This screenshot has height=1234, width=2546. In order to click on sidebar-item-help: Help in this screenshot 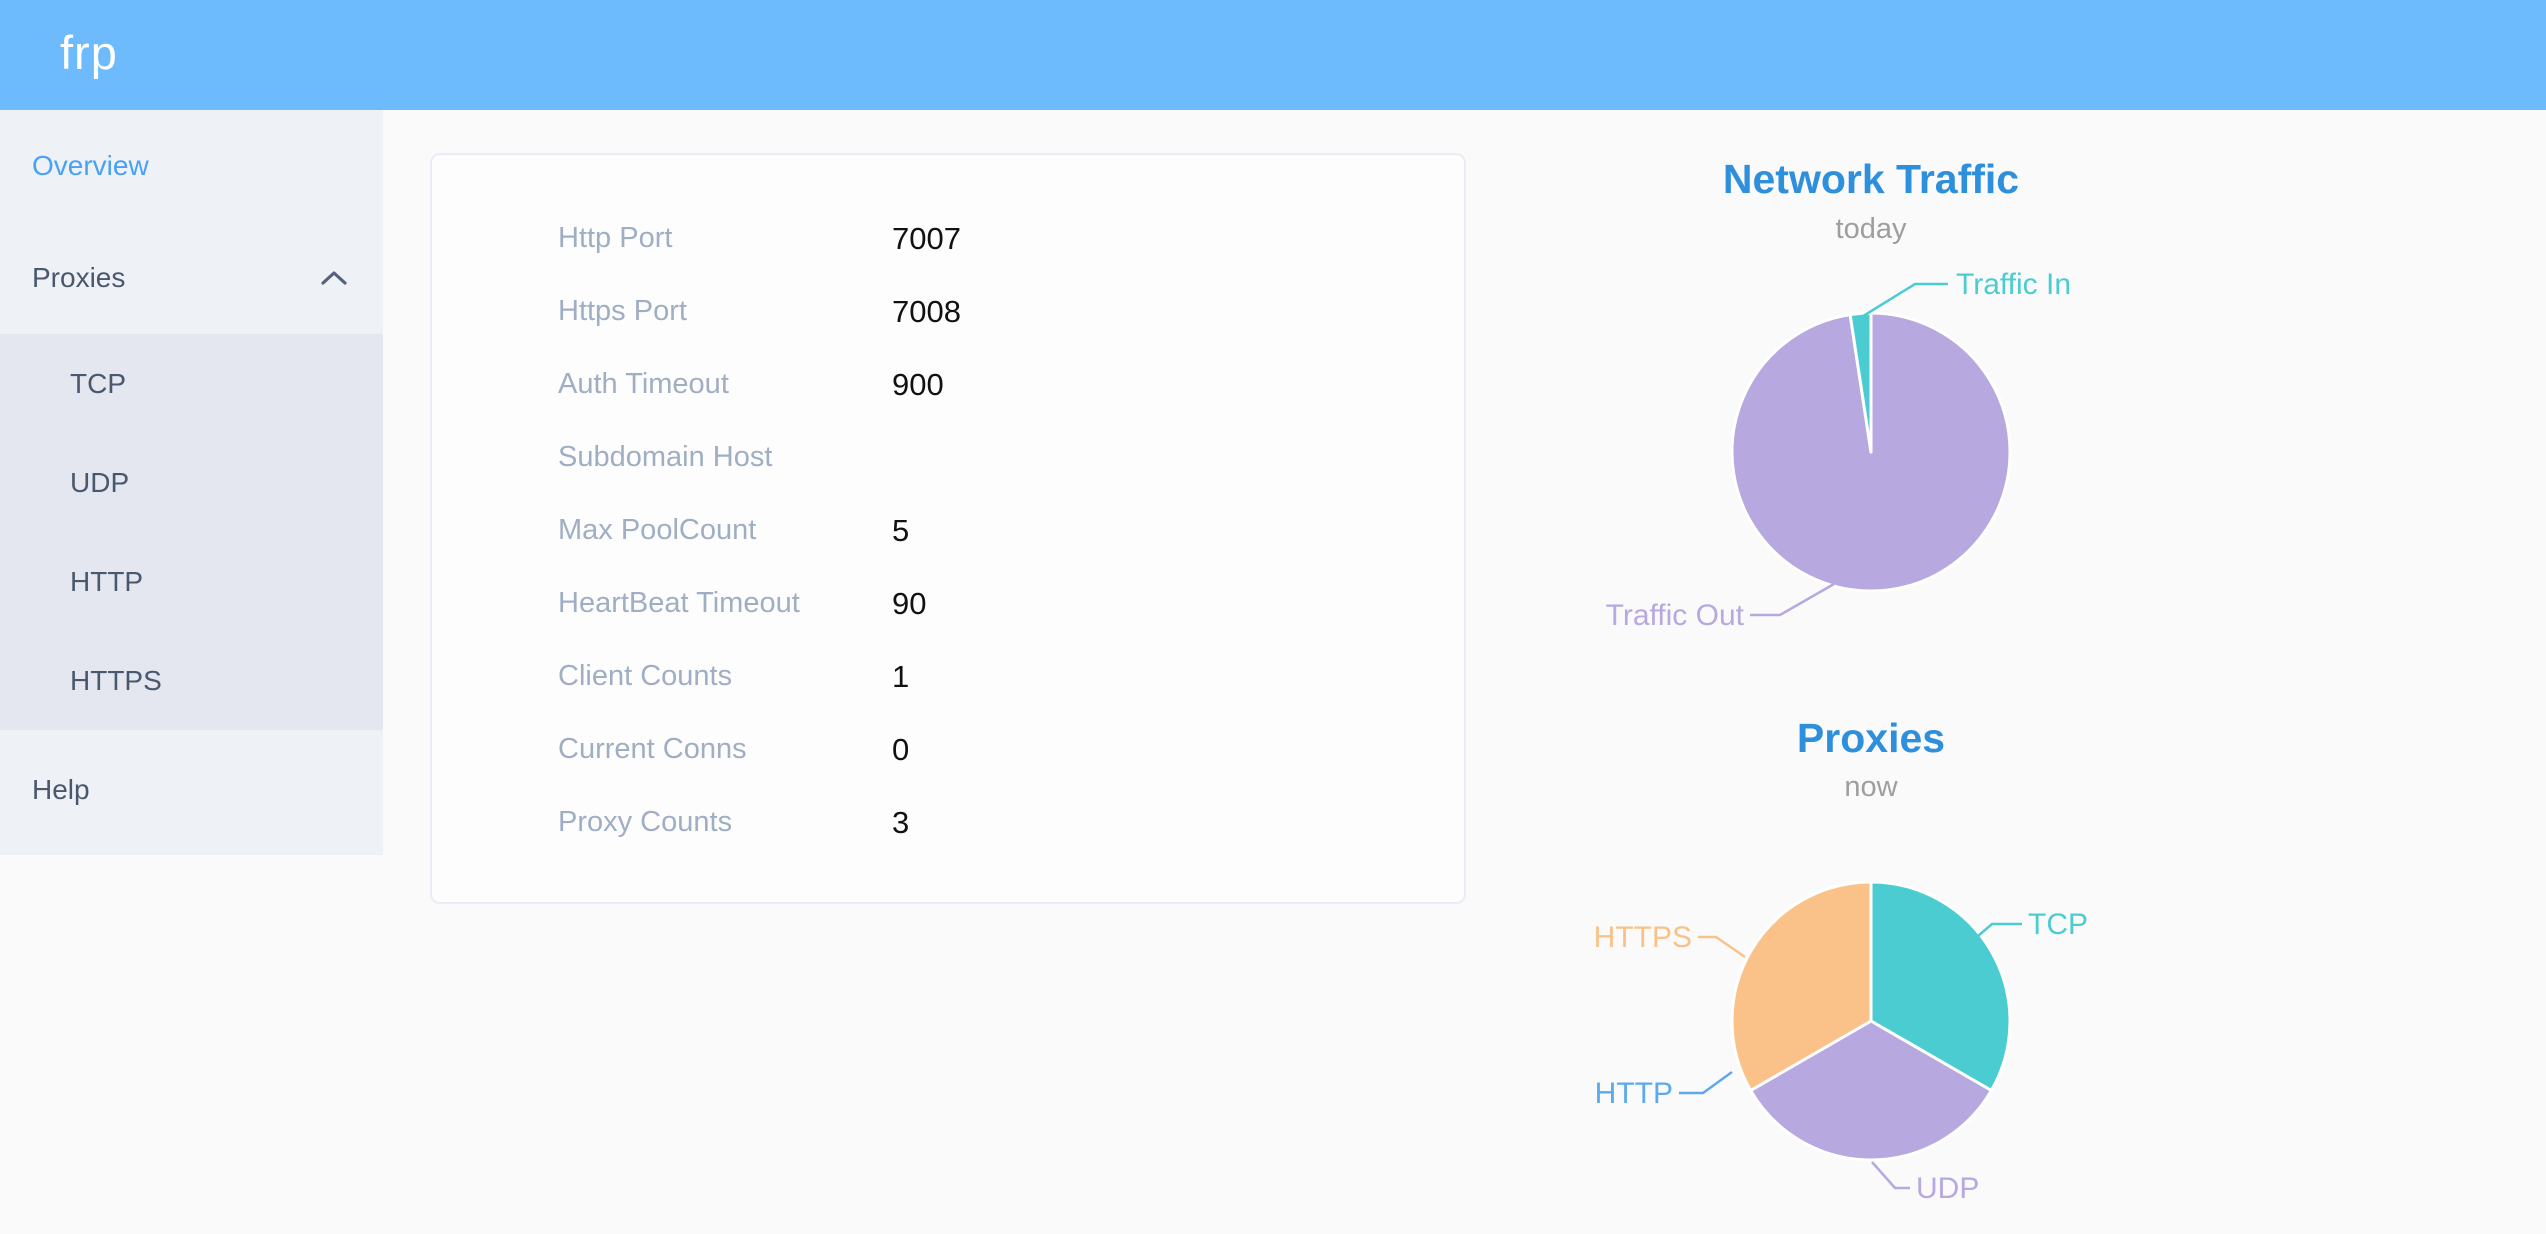, I will do `click(191, 790)`.